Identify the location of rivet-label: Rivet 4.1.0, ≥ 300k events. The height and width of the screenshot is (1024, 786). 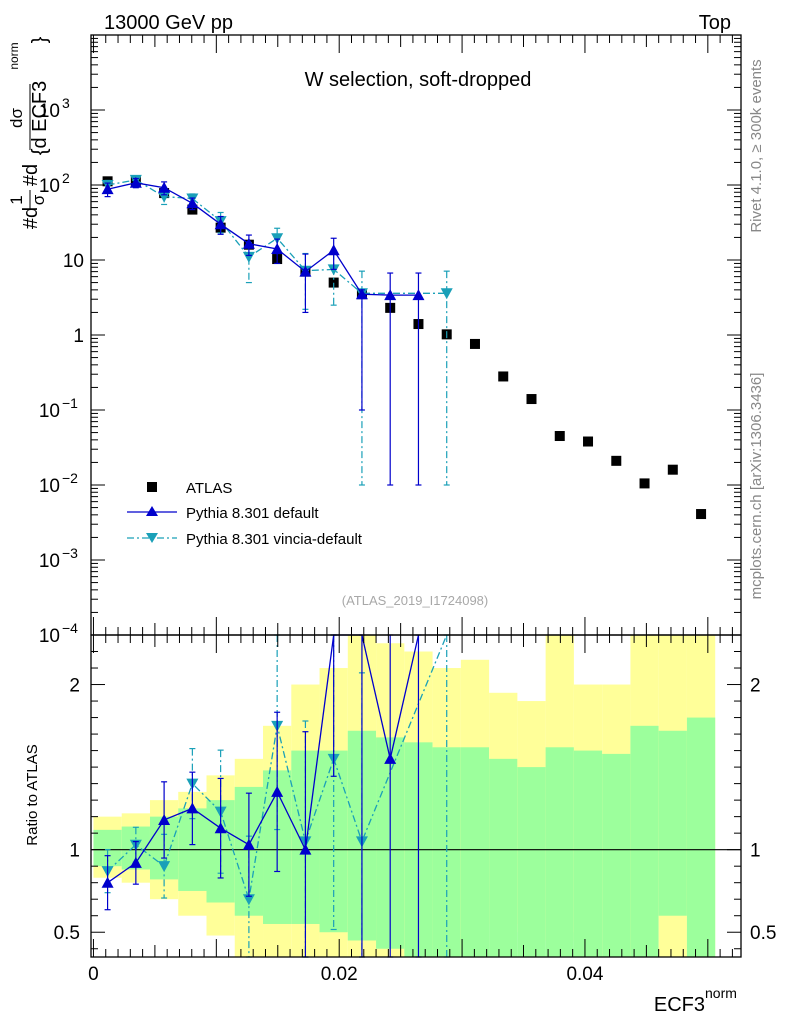
(756, 145).